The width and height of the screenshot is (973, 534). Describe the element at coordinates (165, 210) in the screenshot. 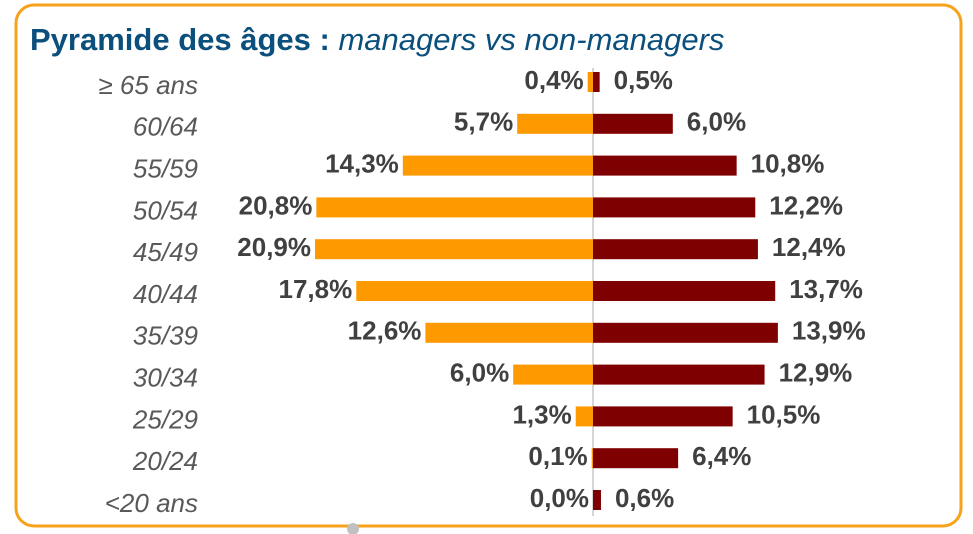

I see `category-label: 50/54` at that location.